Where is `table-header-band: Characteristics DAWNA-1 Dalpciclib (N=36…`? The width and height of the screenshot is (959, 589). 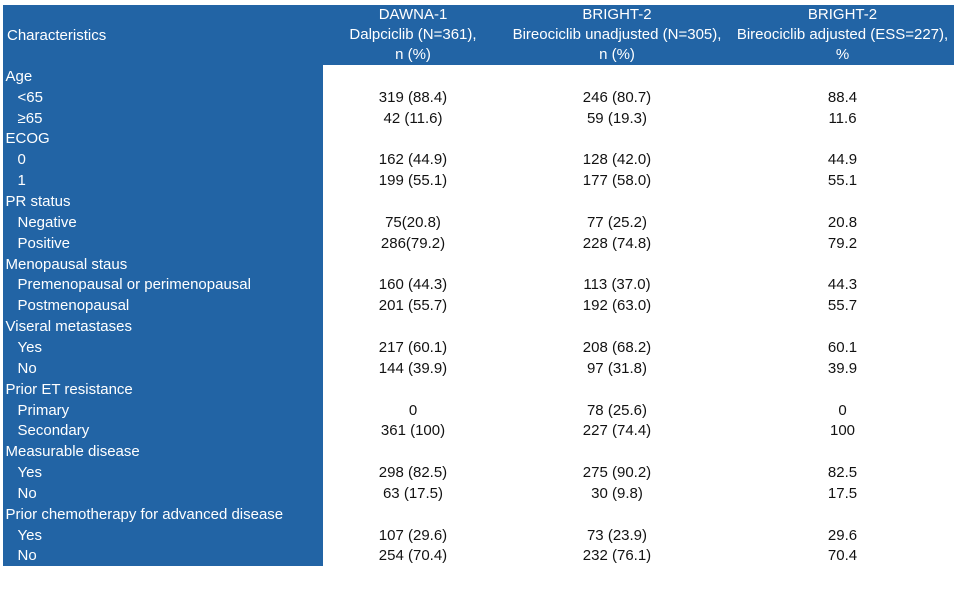
table-header-band: Characteristics DAWNA-1 Dalpciclib (N=36… is located at coordinates (478, 35).